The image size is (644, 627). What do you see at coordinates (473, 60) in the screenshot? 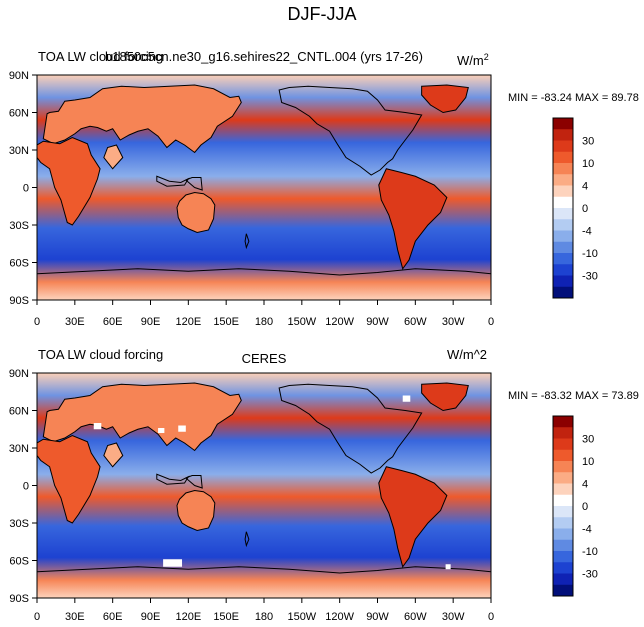
I see `panel-units: W/m2` at bounding box center [473, 60].